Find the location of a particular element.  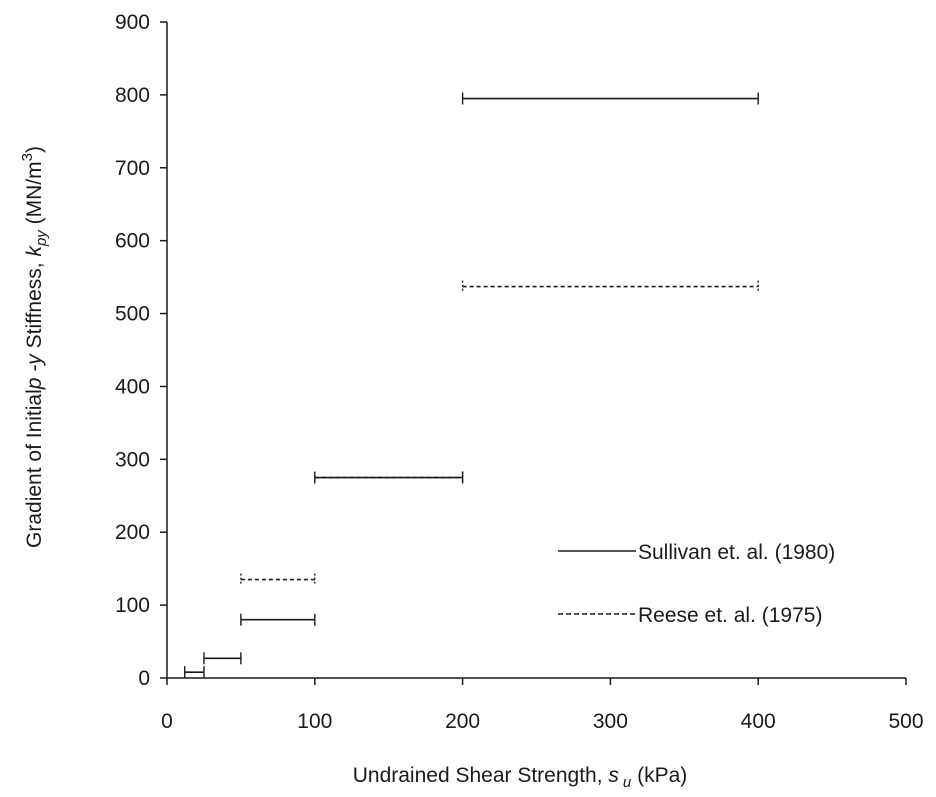

legend-label-reese: Reese et. al. (1975) is located at coordinates (730, 615).